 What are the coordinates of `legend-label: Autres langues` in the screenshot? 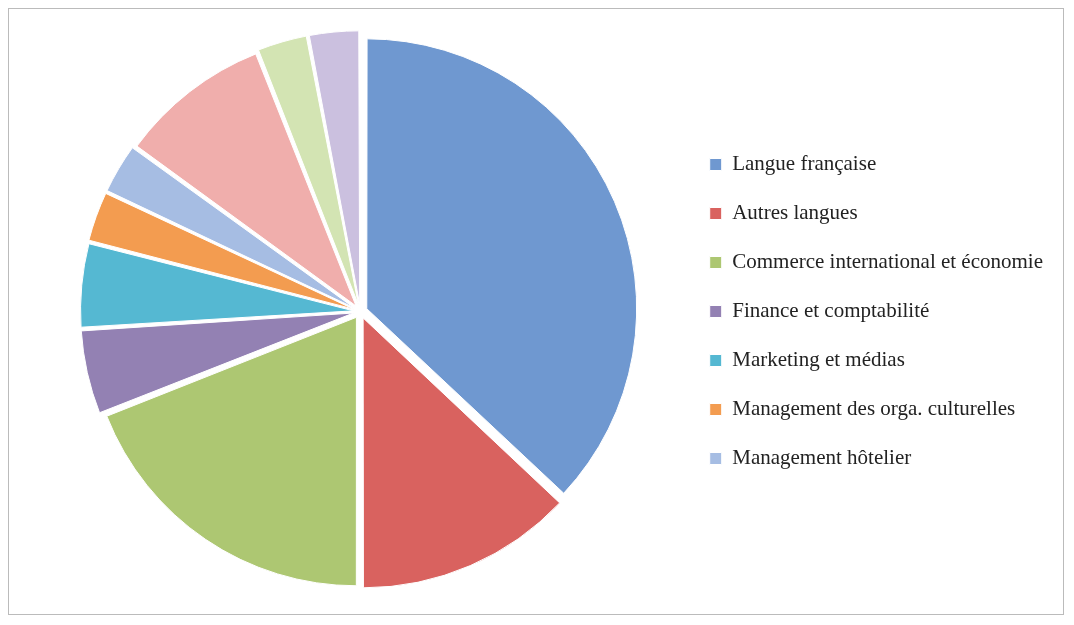 It's located at (795, 212).